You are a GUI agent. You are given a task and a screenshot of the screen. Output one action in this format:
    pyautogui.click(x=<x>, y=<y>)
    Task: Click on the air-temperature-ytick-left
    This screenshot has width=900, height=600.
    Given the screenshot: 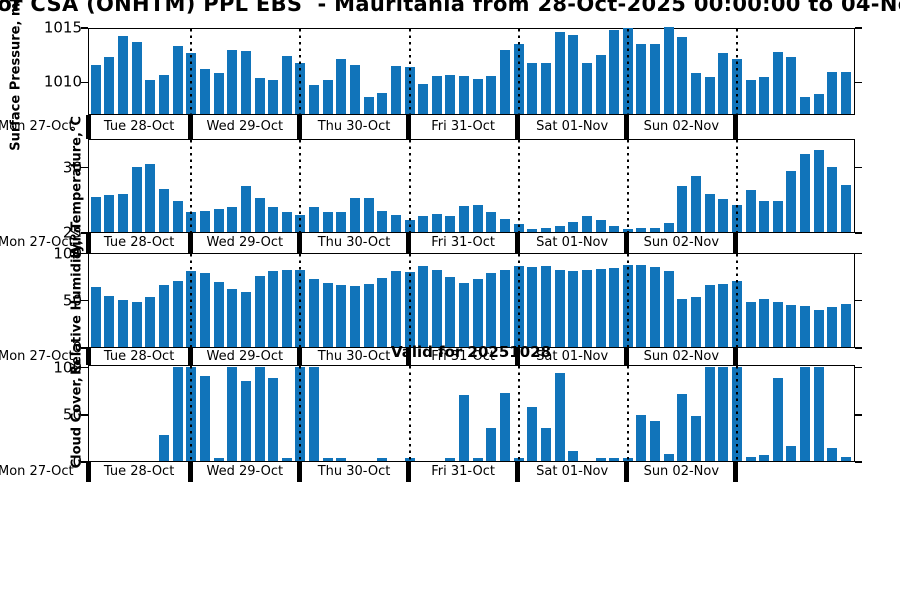 What is the action you would take?
    pyautogui.click(x=84, y=233)
    